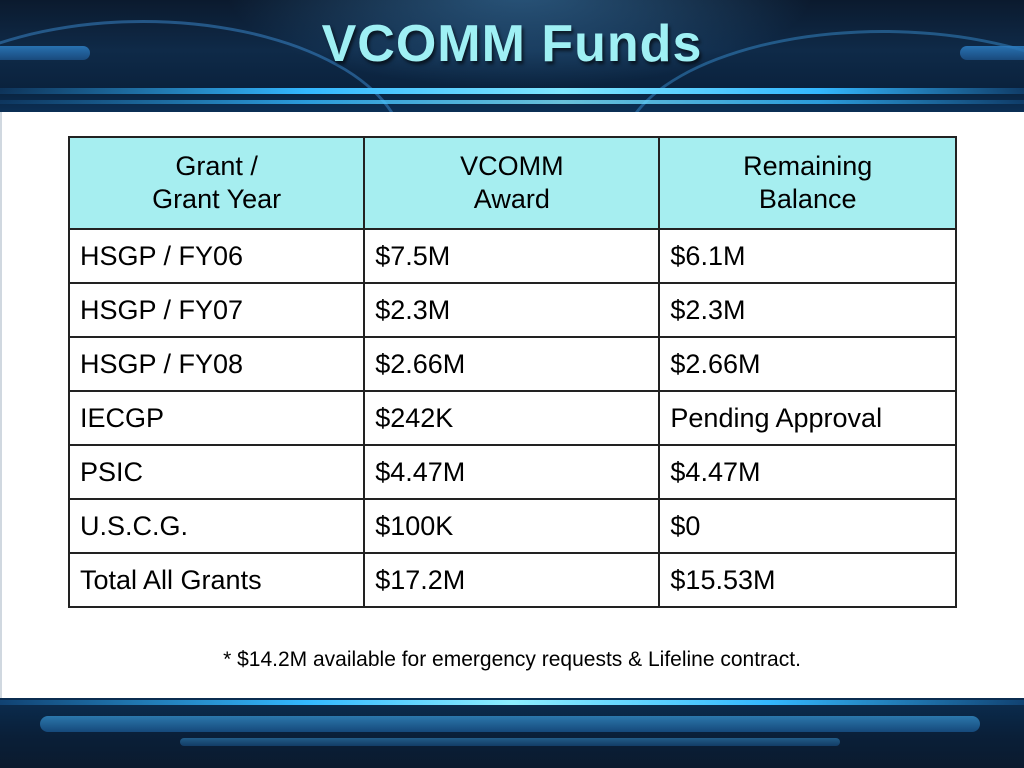 The image size is (1024, 768). Describe the element at coordinates (216, 526) in the screenshot. I see `cell-grant: U.S.C.G.` at that location.